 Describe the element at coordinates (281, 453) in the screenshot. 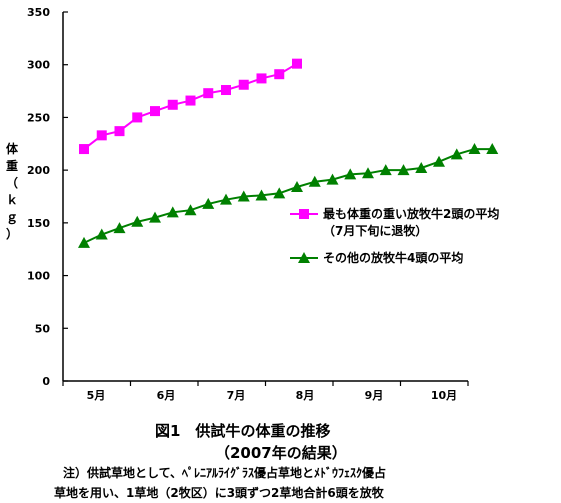

I see `figure-title-line2: （2007年の結果）` at that location.